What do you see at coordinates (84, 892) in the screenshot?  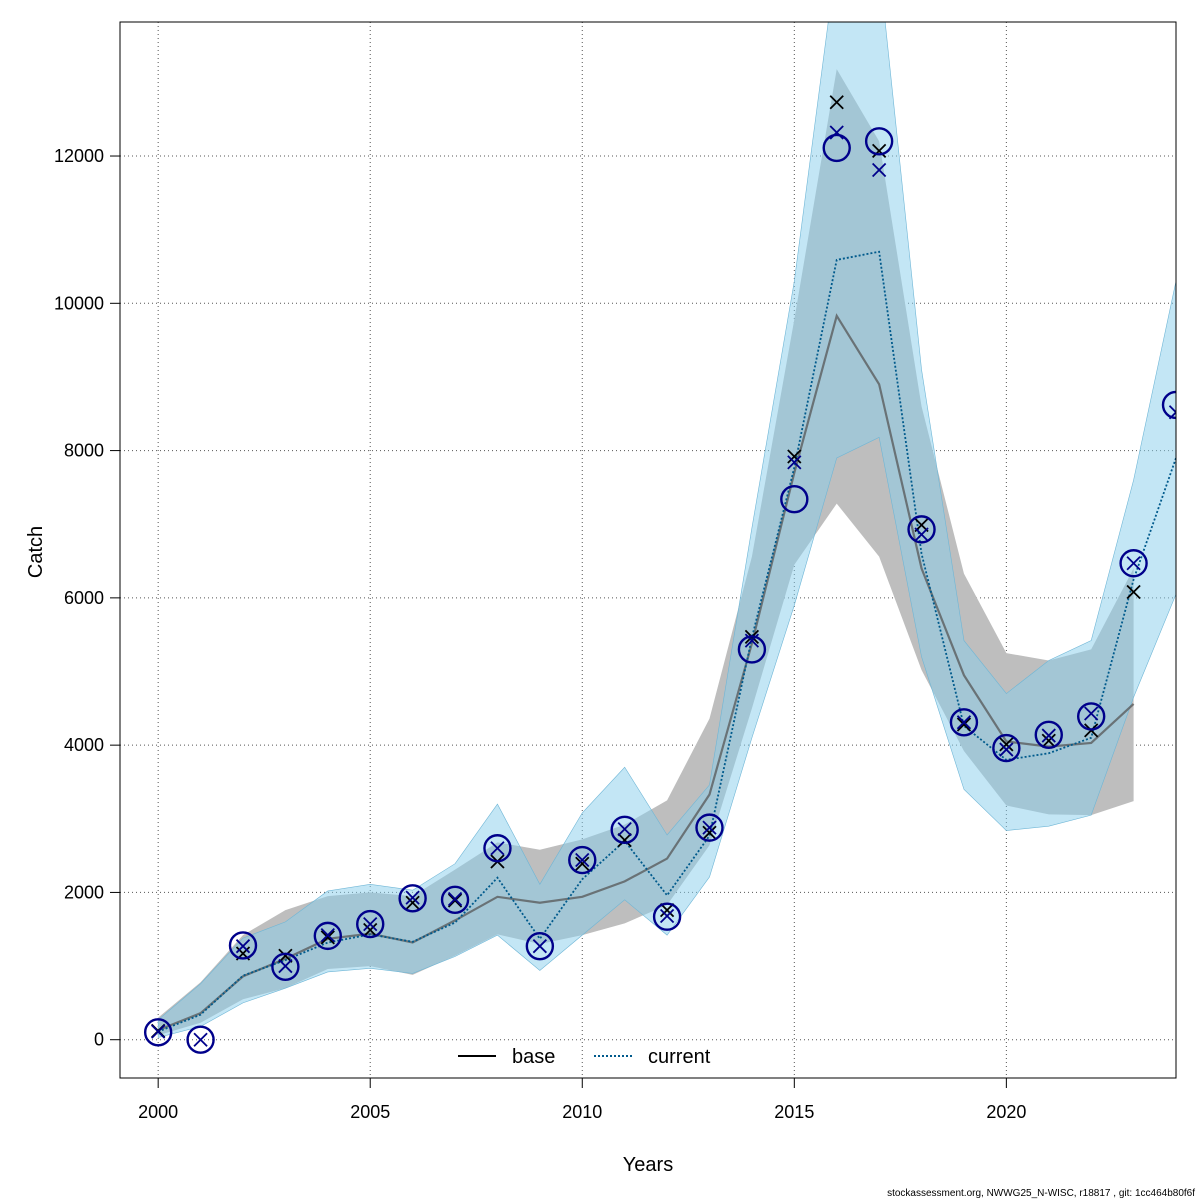 I see `y-tick-label: 2000` at bounding box center [84, 892].